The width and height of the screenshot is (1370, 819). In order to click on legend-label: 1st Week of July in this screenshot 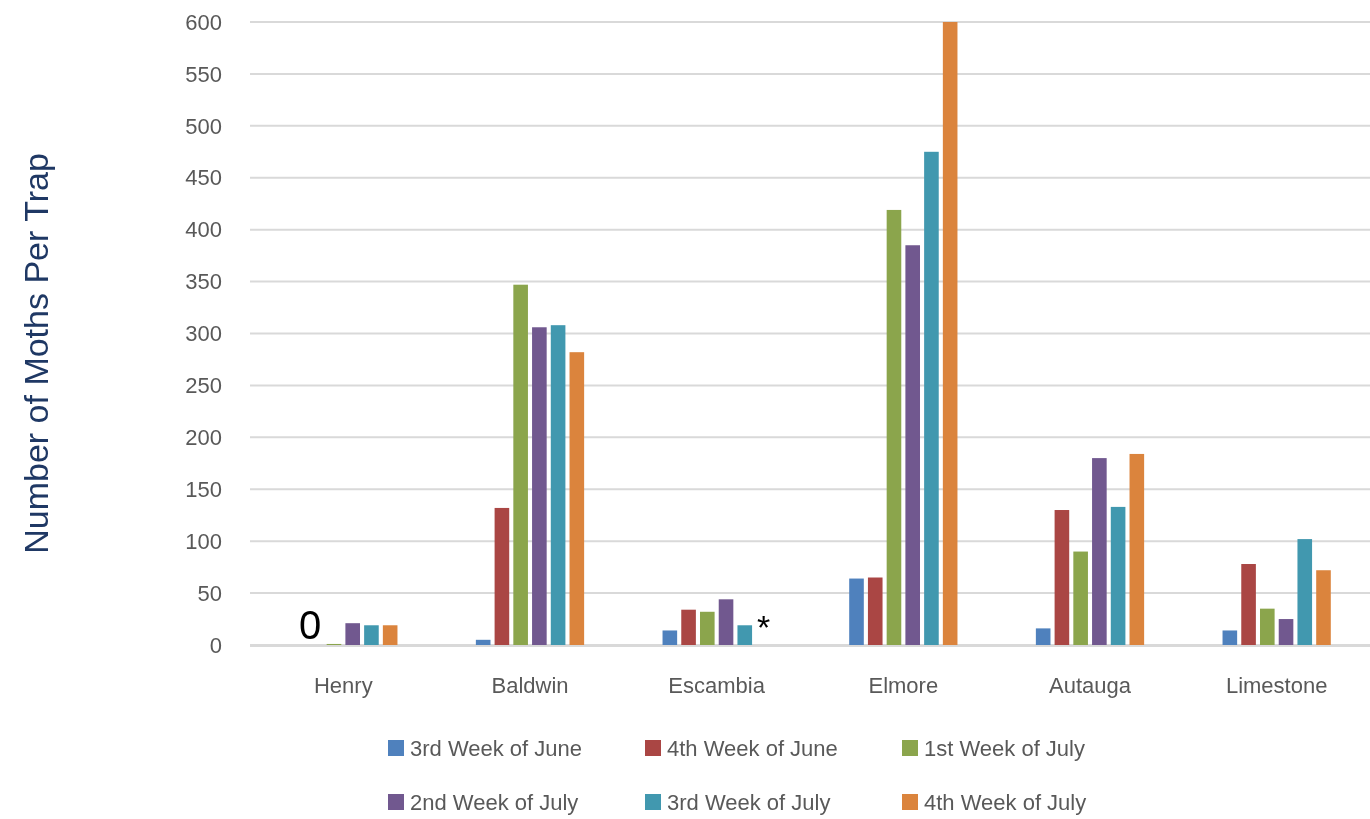, I will do `click(1004, 748)`.